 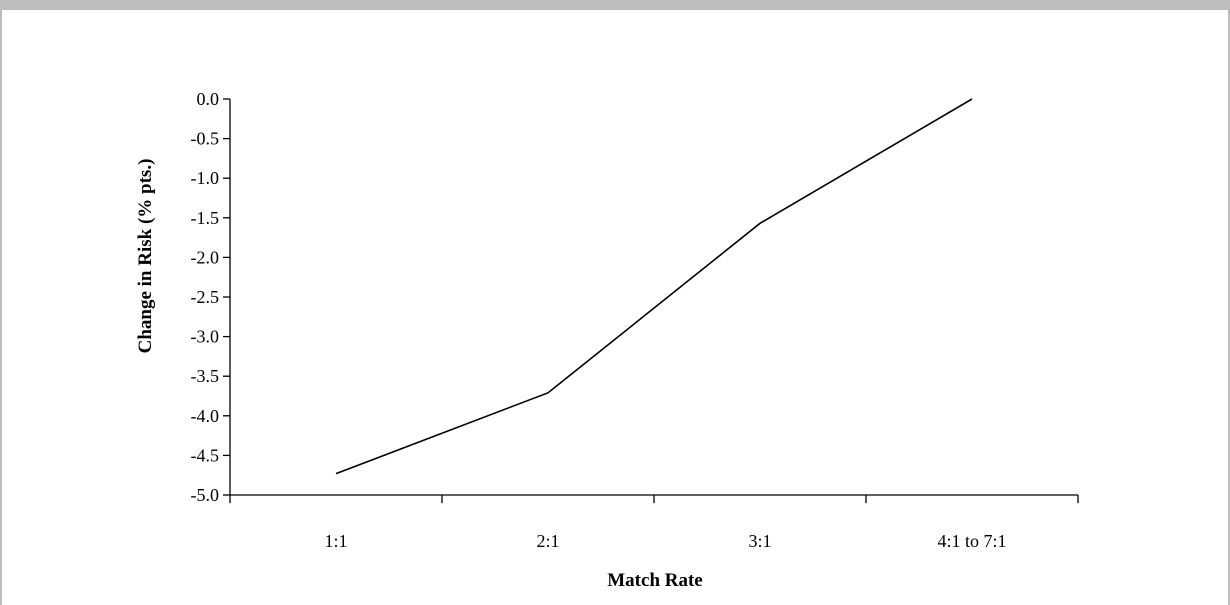 What do you see at coordinates (971, 541) in the screenshot?
I see `x-tick-label: 4:1 to 7:1` at bounding box center [971, 541].